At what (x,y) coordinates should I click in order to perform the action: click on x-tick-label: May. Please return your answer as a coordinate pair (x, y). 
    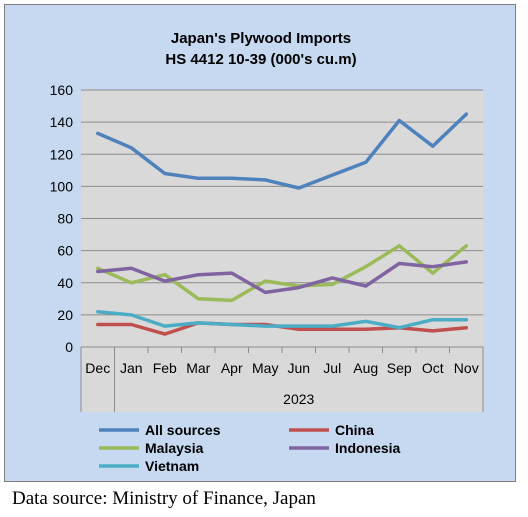
    Looking at the image, I should click on (265, 368).